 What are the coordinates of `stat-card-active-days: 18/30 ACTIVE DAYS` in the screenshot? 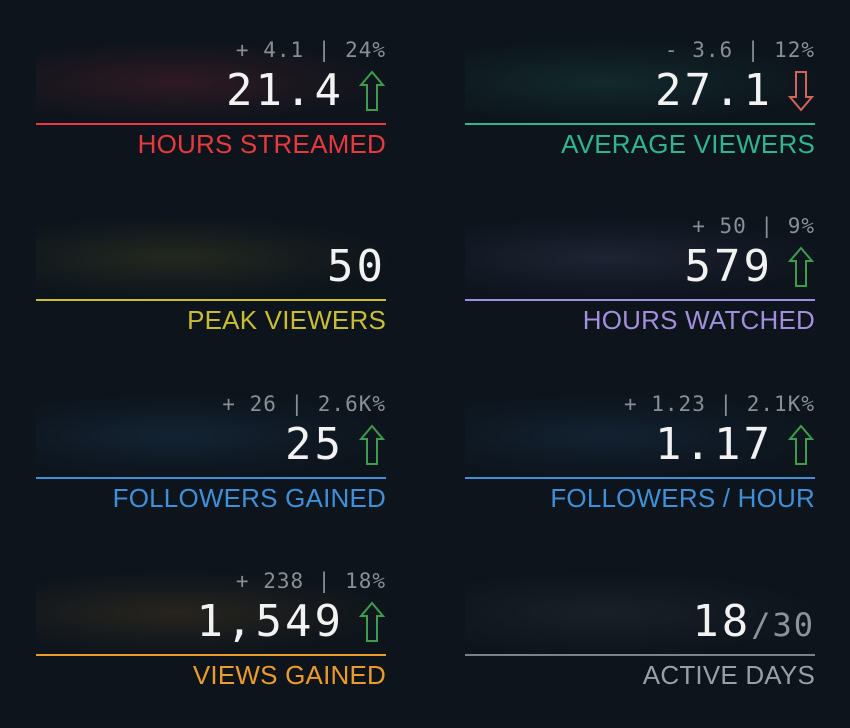 It's located at (640, 610).